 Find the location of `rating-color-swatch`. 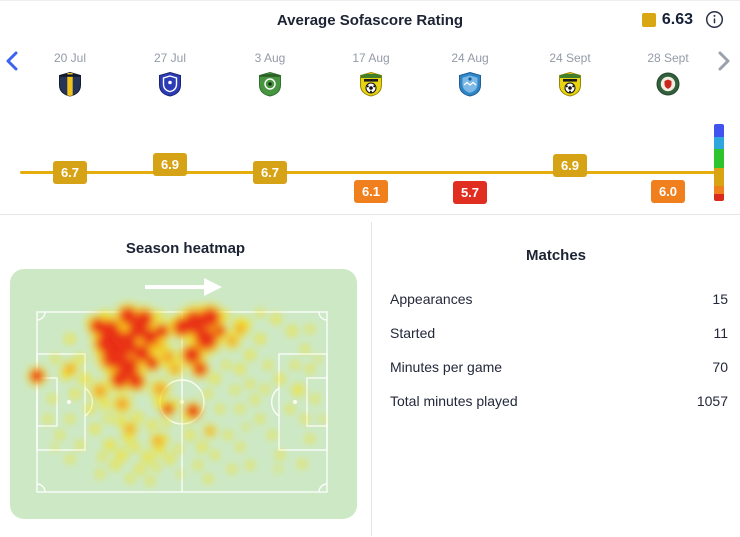

rating-color-swatch is located at coordinates (648, 19).